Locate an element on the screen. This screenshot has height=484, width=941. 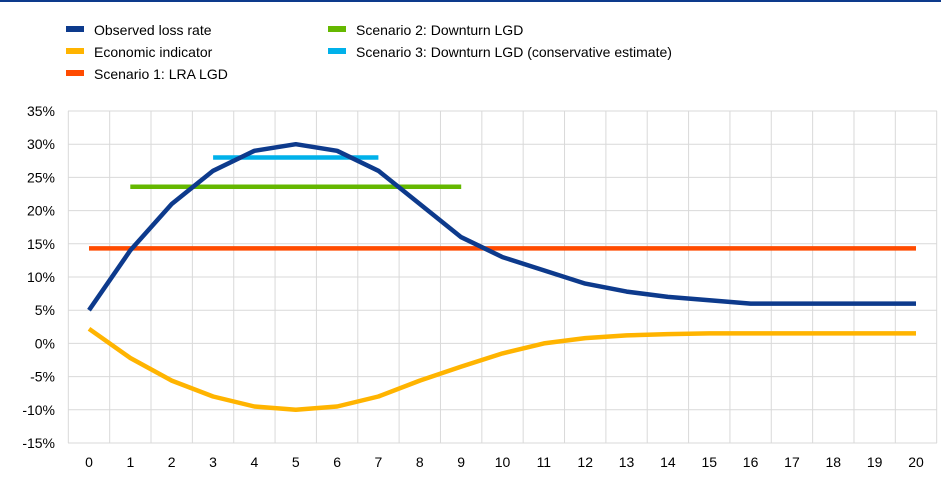
legend-label: Economic indicator is located at coordinates (153, 52).